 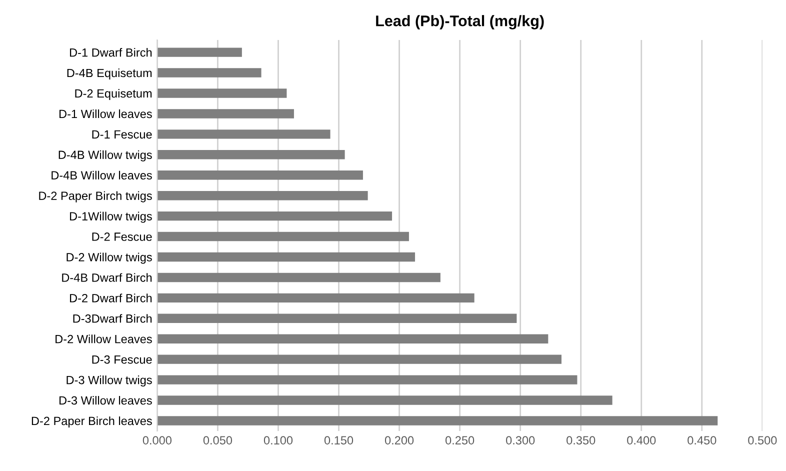 I want to click on y-tick-label: D-4B Dwarf Birch, so click(x=107, y=277).